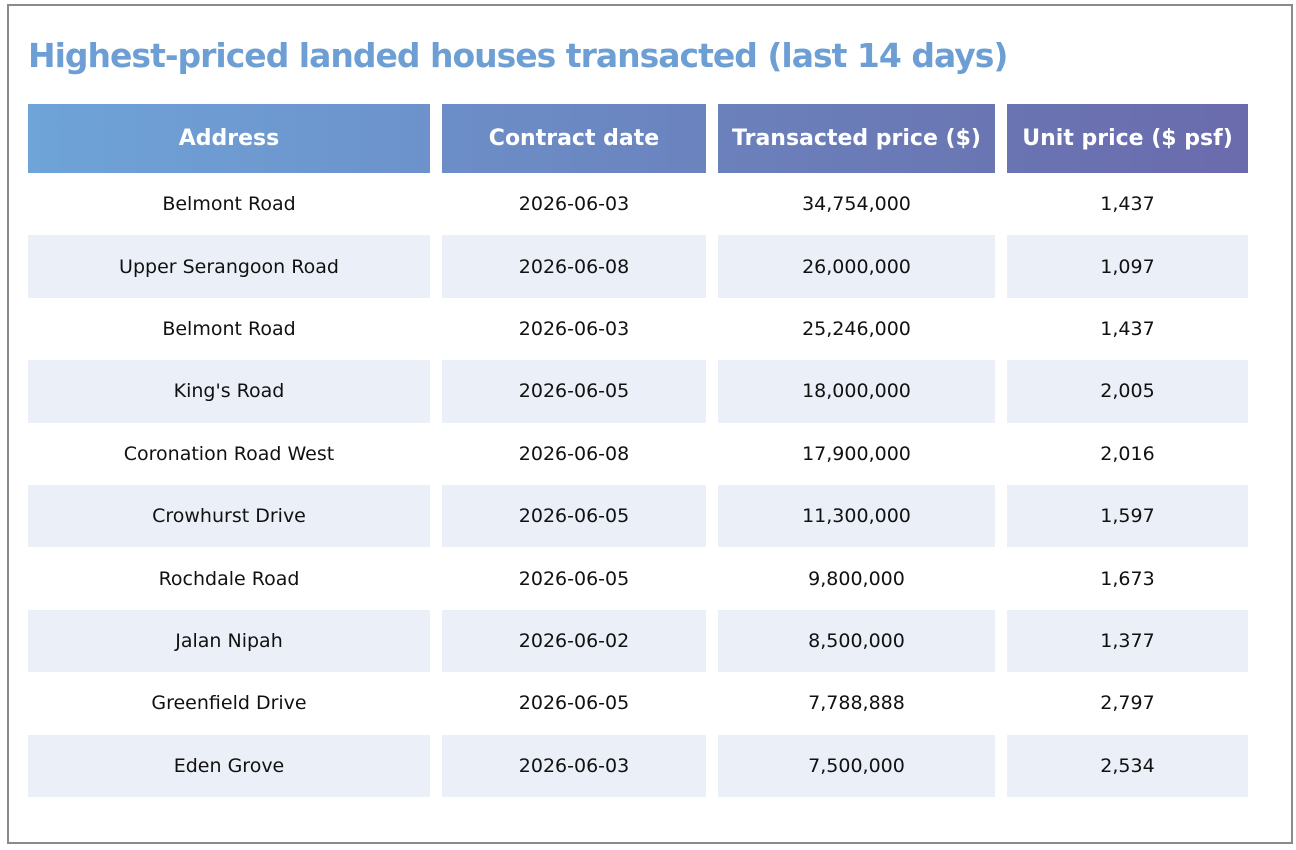 Image resolution: width=1296 pixels, height=850 pixels. What do you see at coordinates (856, 765) in the screenshot?
I see `table-cell: 7,500,000` at bounding box center [856, 765].